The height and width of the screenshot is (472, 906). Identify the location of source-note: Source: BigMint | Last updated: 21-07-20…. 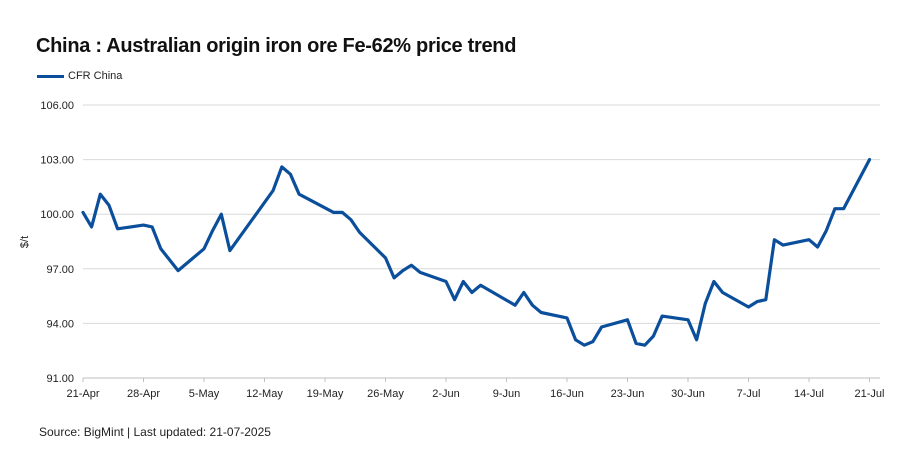
(155, 432).